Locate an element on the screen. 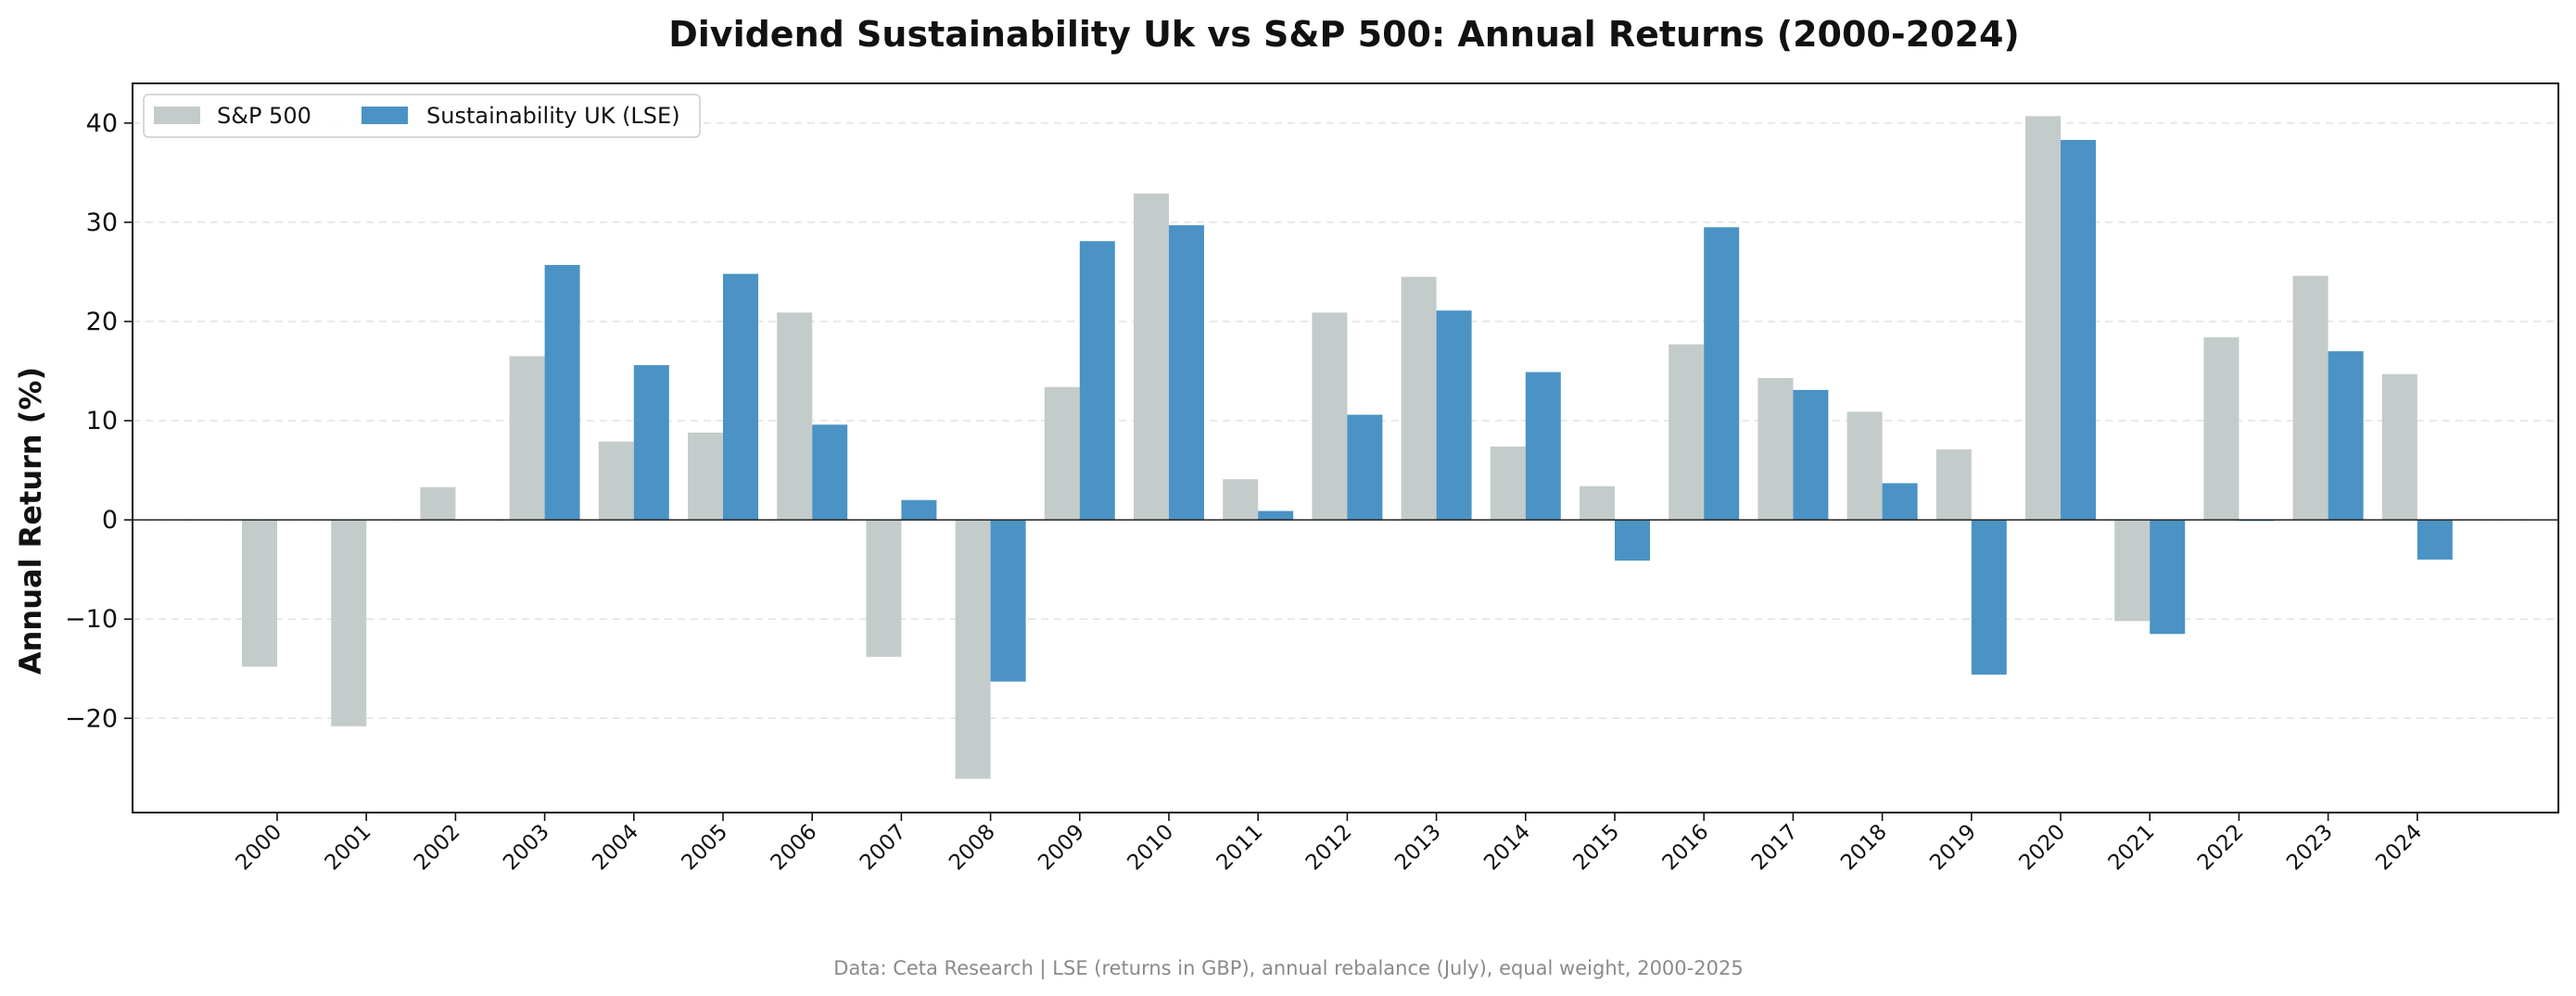 The height and width of the screenshot is (996, 2576). bar-sustainability-uk-2015 is located at coordinates (1633, 540).